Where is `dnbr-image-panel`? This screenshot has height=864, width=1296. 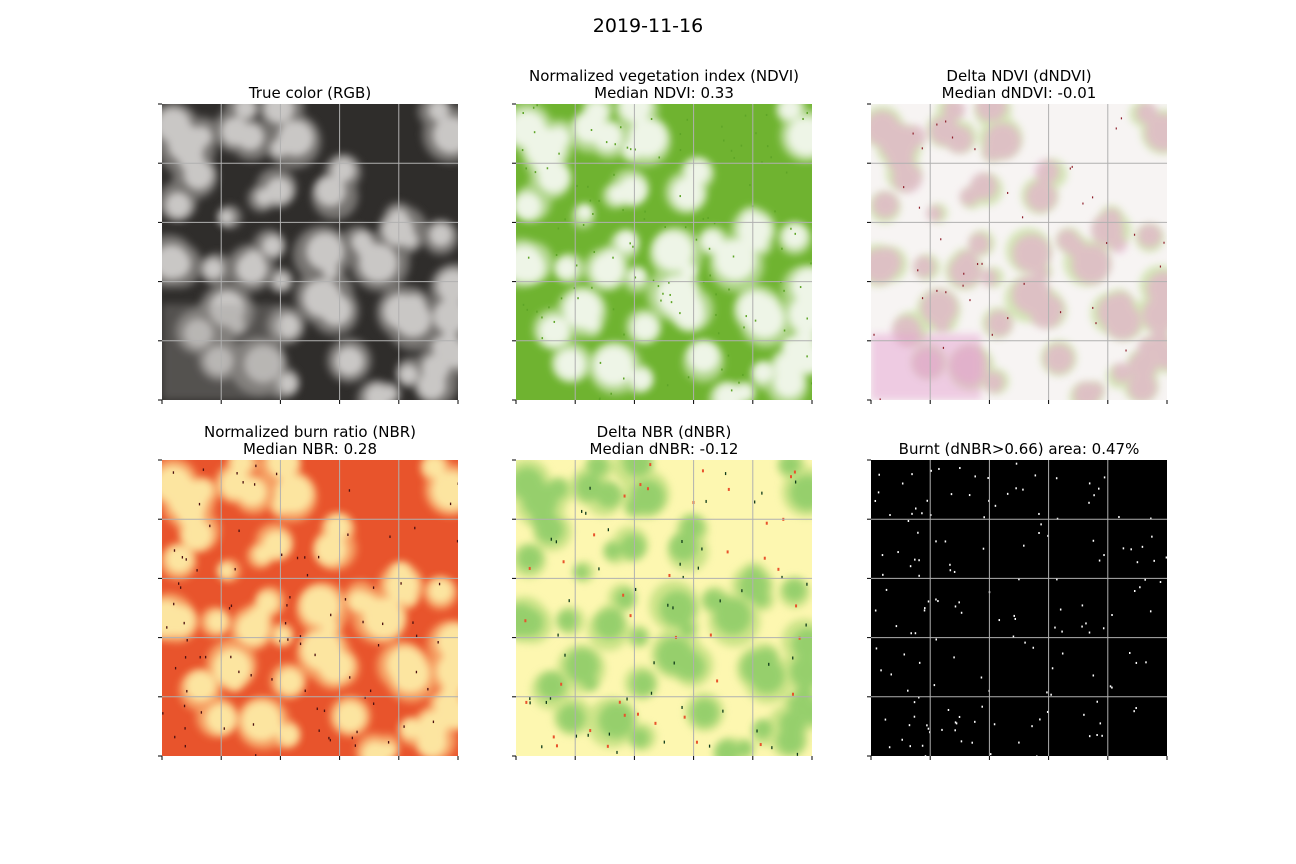
dnbr-image-panel is located at coordinates (662, 609).